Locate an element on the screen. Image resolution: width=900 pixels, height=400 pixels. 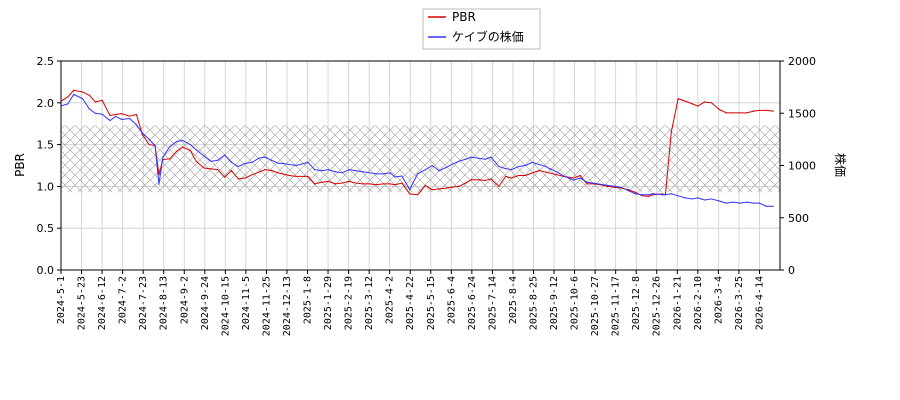
y-left-tick-label: 0.0 is located at coordinates (46, 270).